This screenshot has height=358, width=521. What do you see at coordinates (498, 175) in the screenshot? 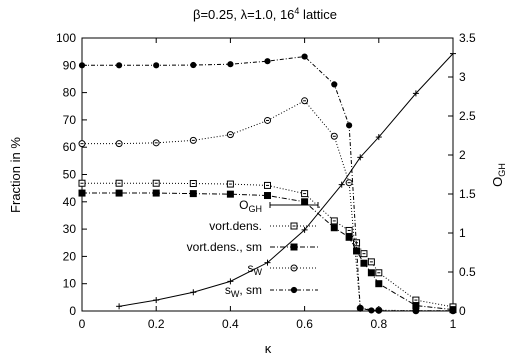
I see `y-axis-right-label: OGH` at bounding box center [498, 175].